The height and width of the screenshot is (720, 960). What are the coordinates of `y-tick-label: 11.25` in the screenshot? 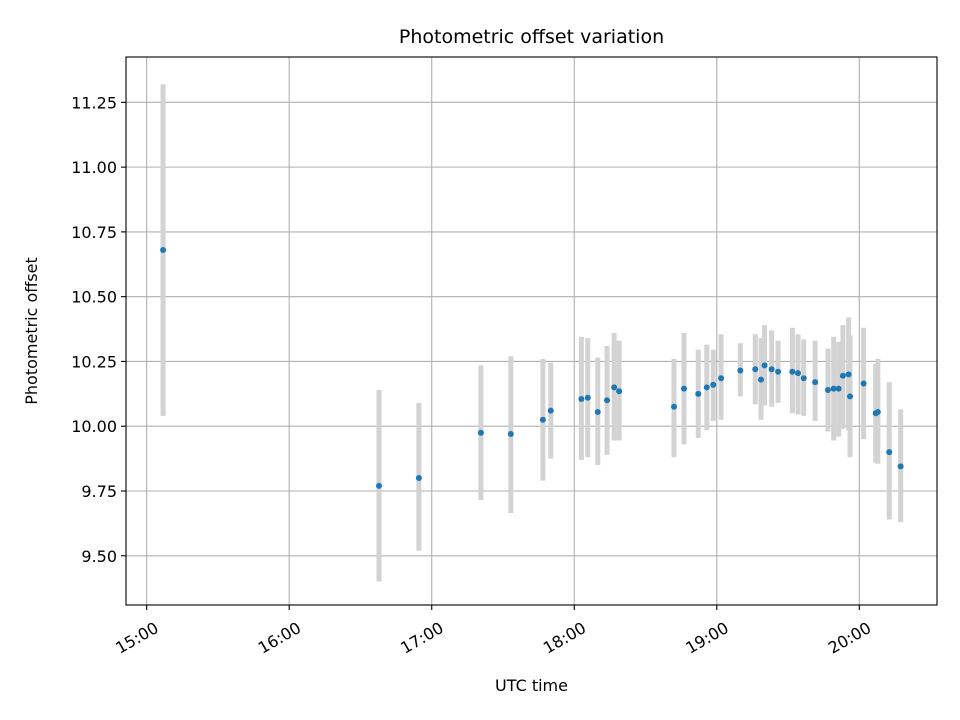 It's located at (94, 102).